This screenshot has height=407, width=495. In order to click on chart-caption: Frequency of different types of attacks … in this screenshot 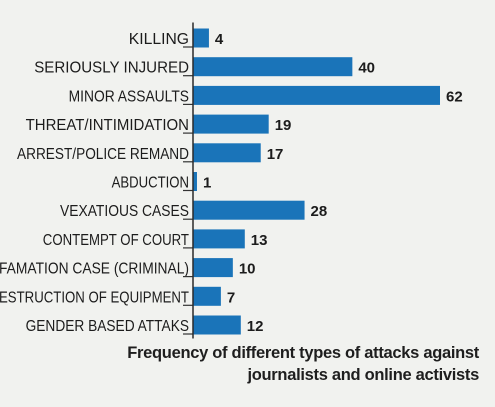, I will do `click(244, 364)`.